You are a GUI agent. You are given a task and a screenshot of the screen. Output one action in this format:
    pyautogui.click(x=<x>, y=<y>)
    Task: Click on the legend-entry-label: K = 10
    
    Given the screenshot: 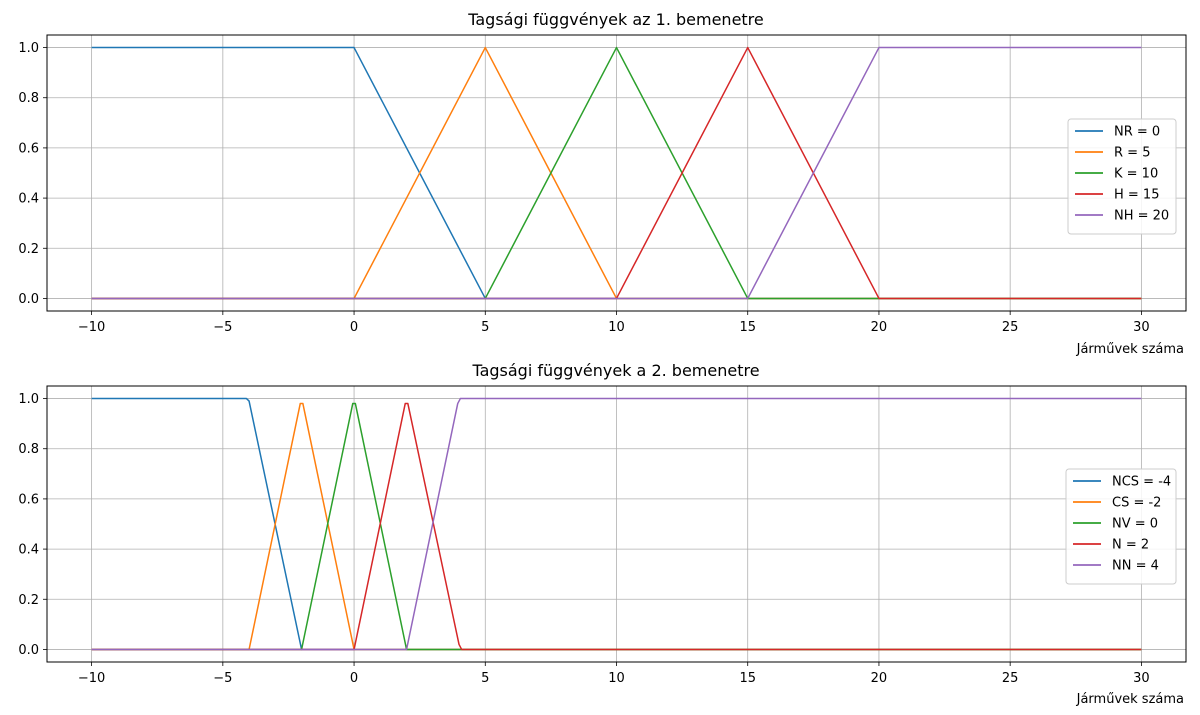 What is the action you would take?
    pyautogui.click(x=1136, y=174)
    